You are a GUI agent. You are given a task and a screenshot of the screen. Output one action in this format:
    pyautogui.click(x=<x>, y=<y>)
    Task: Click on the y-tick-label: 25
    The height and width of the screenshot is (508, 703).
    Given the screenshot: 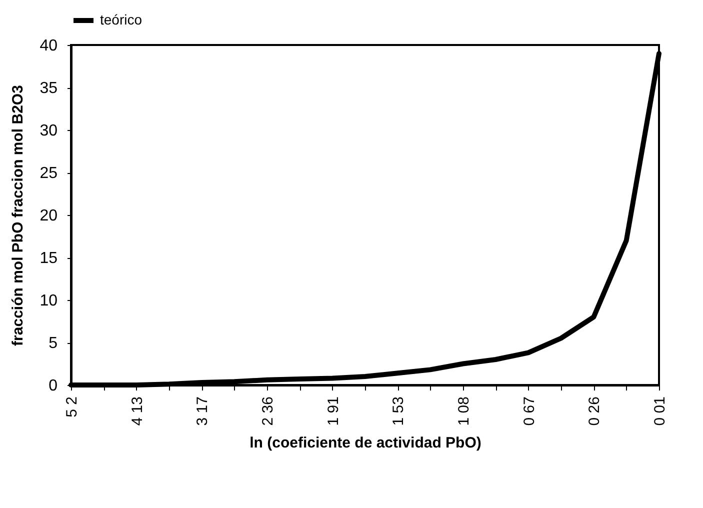 What is the action you would take?
    pyautogui.click(x=49, y=173)
    